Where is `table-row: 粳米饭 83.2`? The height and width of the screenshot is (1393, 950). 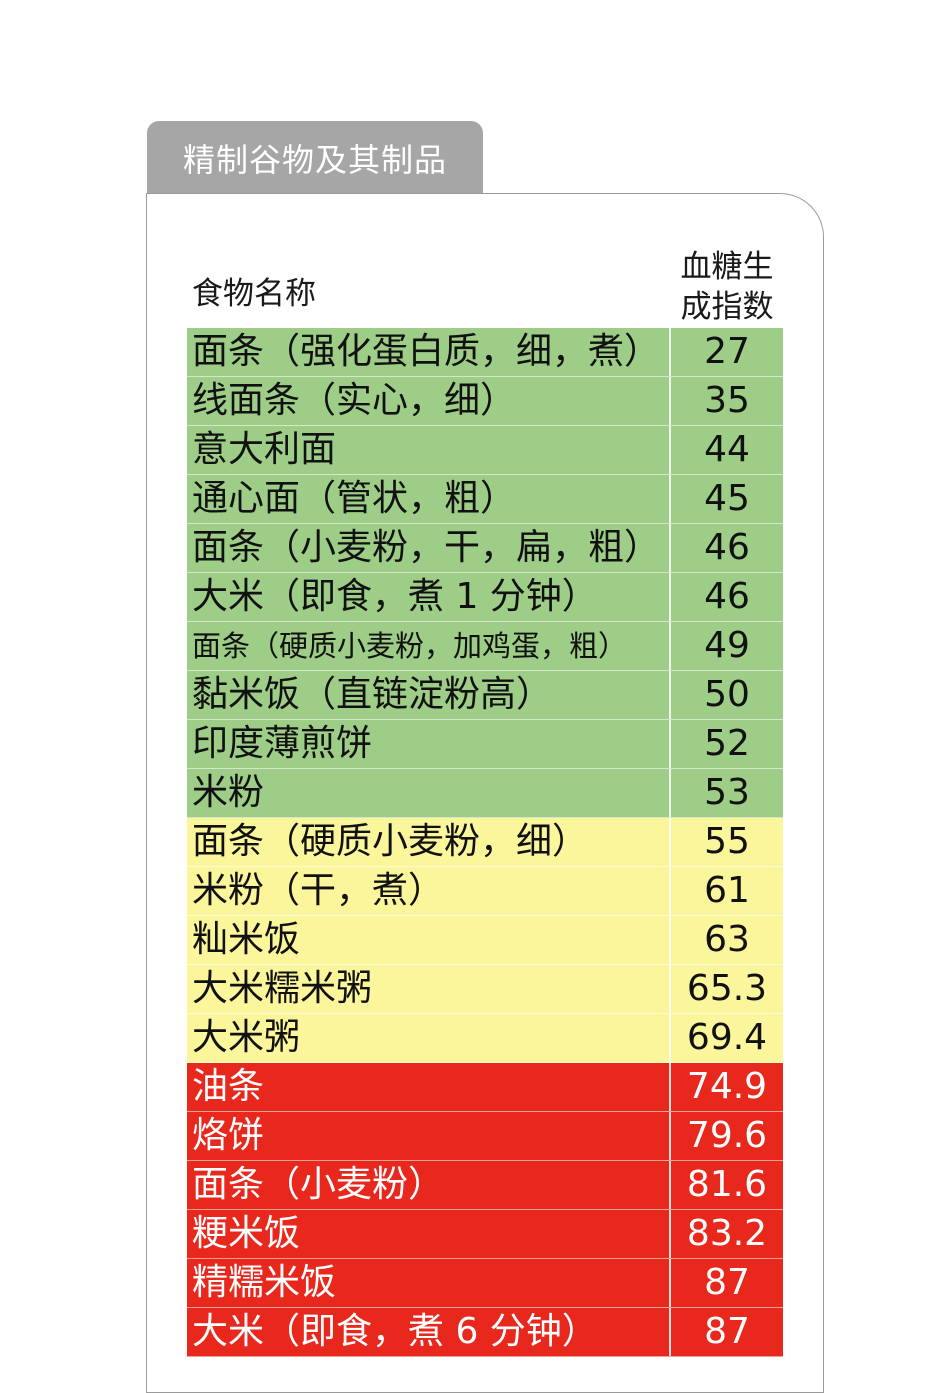
table-row: 粳米饭 83.2 is located at coordinates (485, 1234).